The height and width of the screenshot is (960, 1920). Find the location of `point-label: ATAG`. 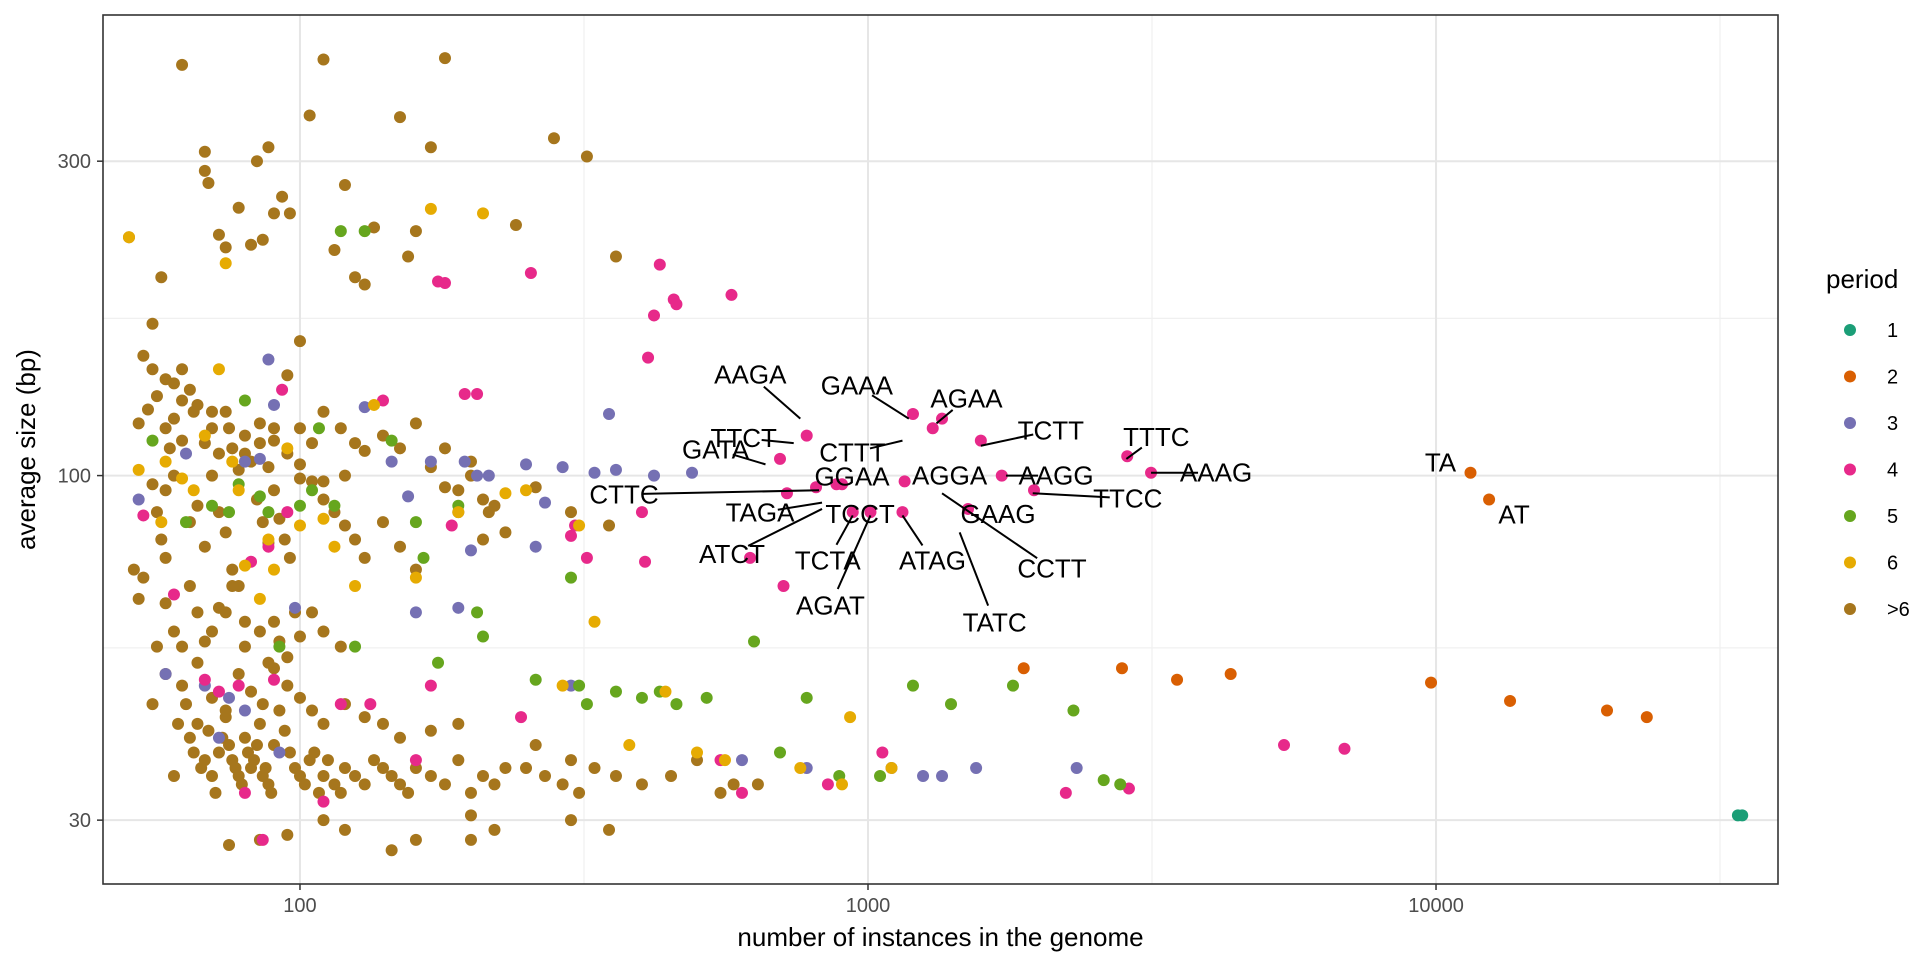

point-label: ATAG is located at coordinates (932, 560).